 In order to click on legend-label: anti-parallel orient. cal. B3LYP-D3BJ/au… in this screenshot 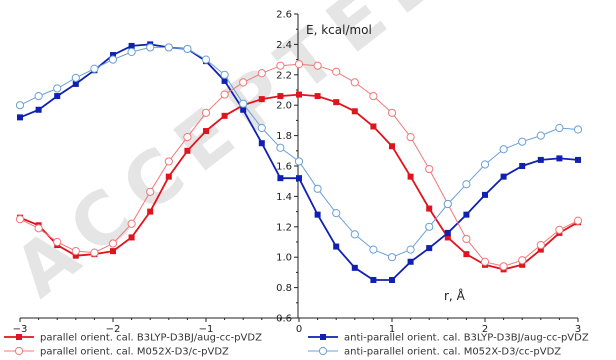, I will do `click(466, 338)`.